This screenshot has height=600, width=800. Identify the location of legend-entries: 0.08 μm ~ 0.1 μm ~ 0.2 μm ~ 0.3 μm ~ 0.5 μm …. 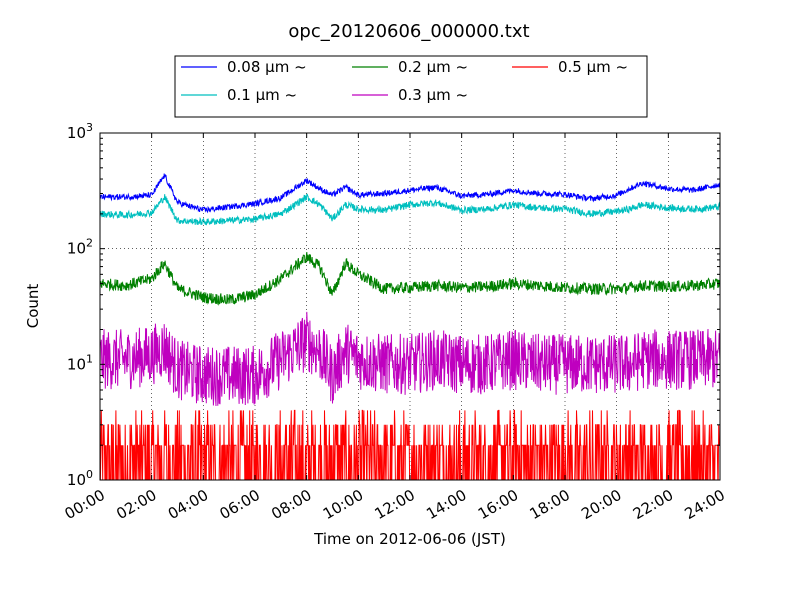
(404, 81).